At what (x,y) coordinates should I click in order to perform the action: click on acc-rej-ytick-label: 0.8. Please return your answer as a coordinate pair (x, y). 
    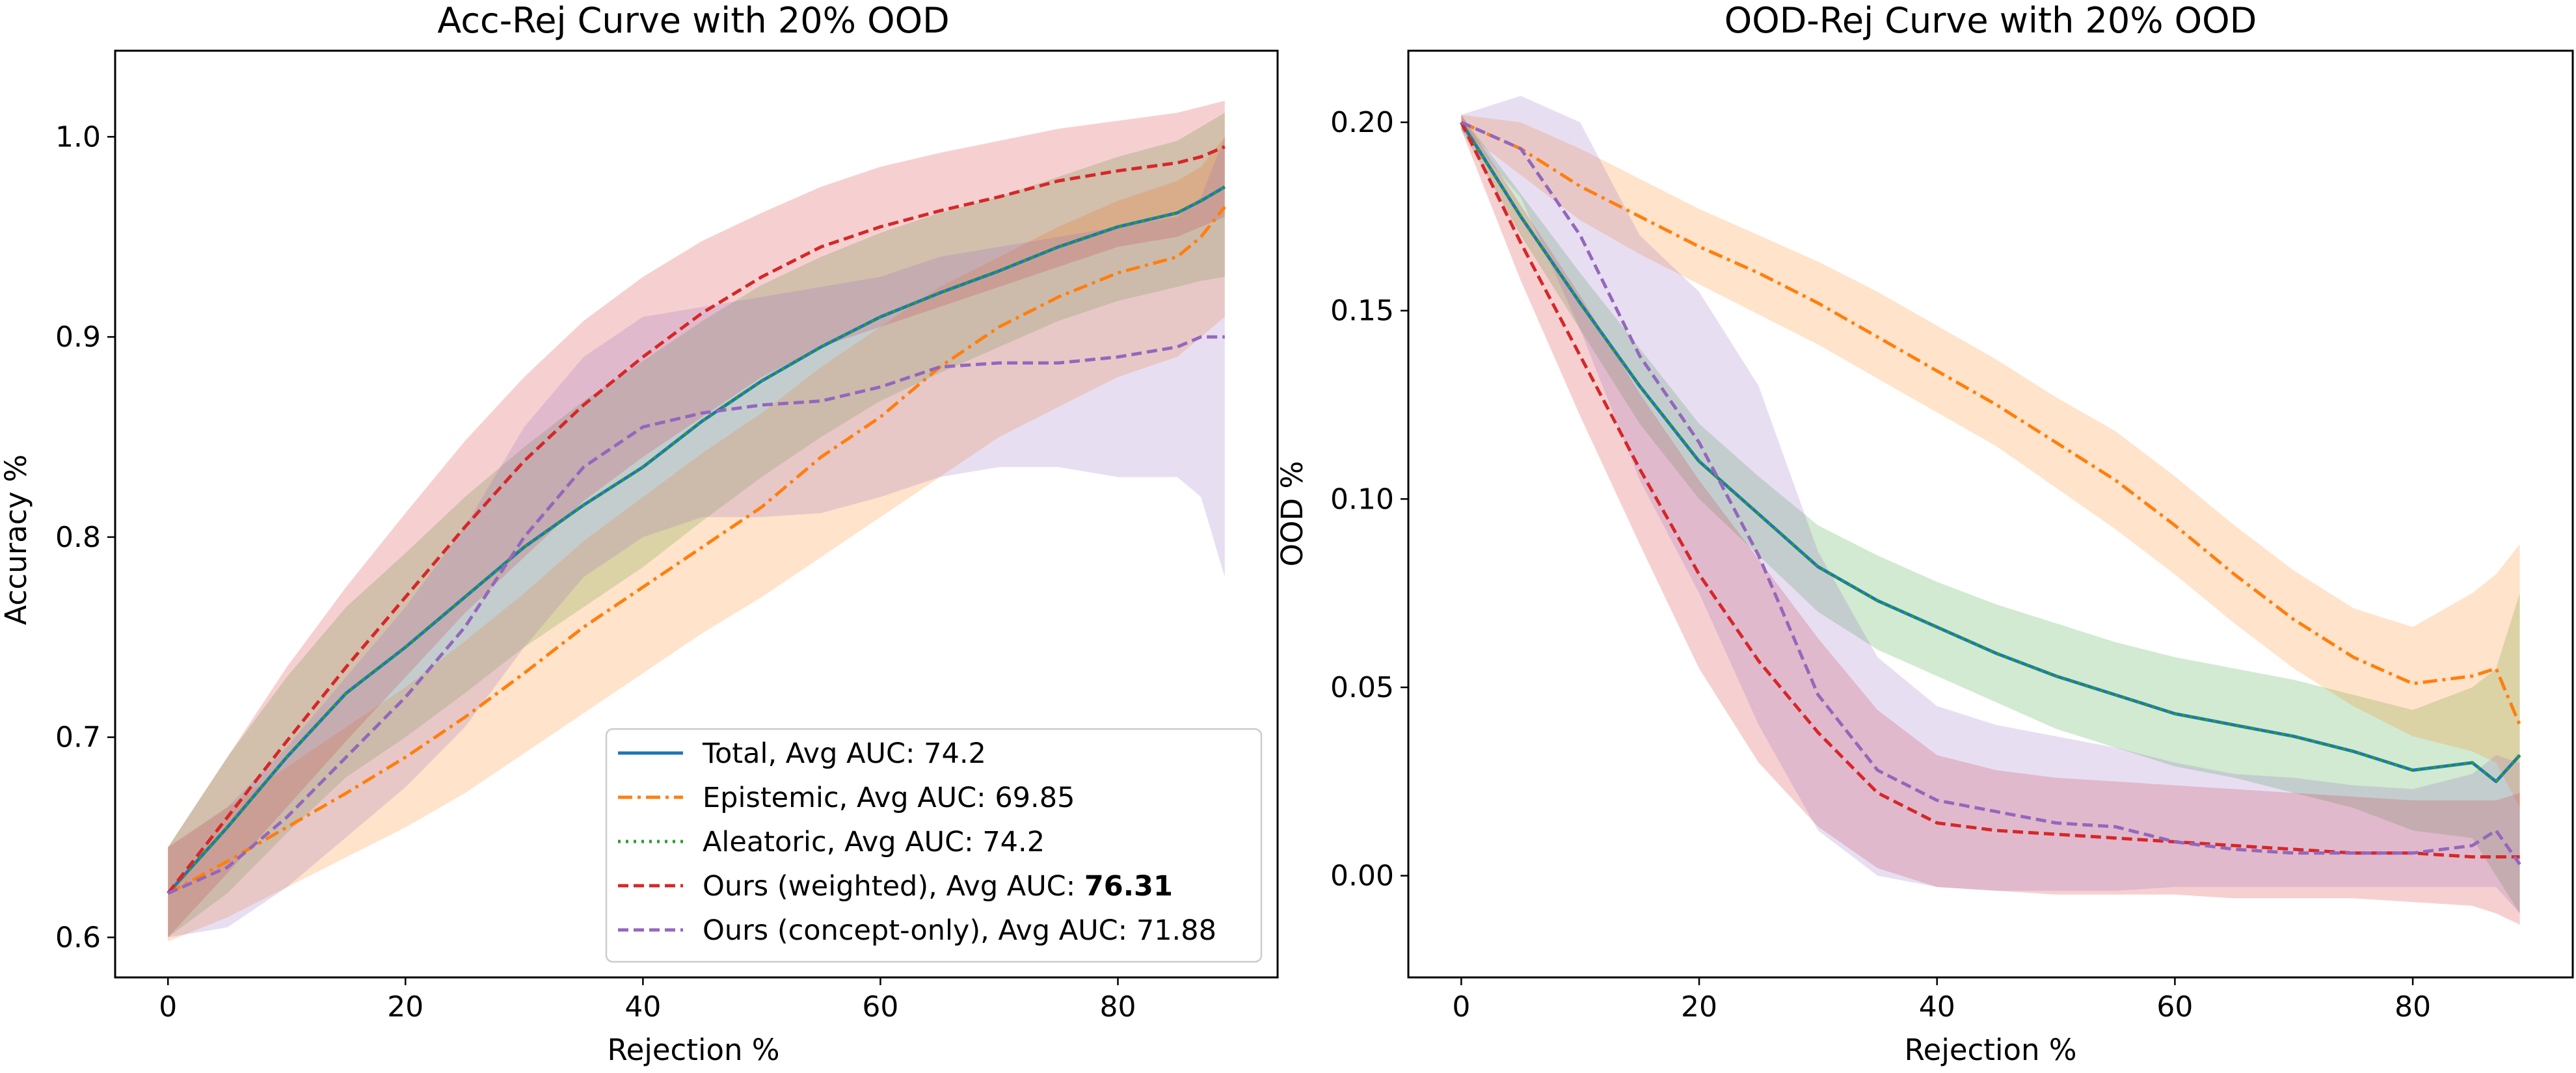
    Looking at the image, I should click on (78, 537).